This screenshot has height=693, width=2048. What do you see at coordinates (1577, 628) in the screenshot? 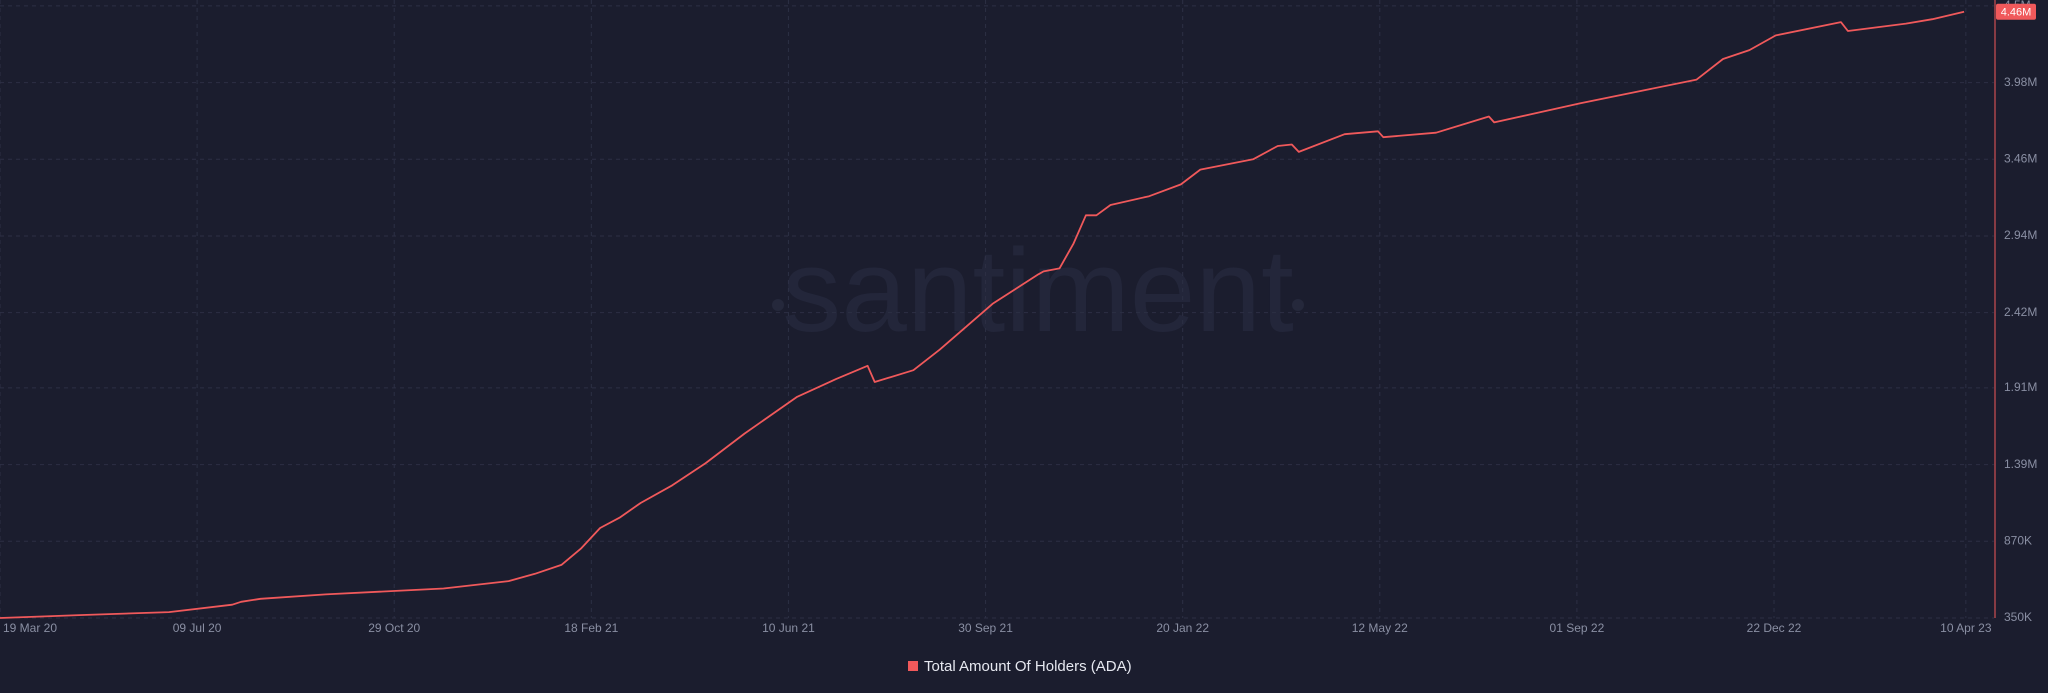
I see `x-tick-label: 01 Sep 22` at bounding box center [1577, 628].